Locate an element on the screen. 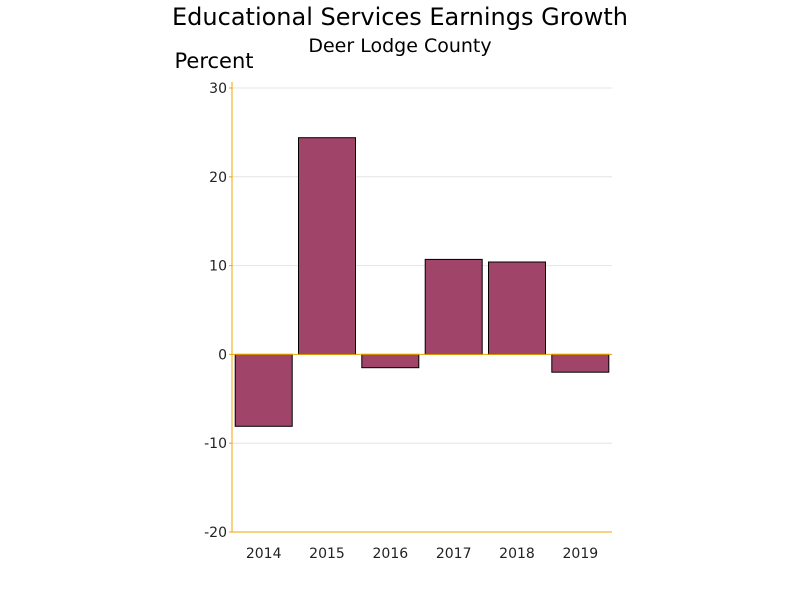  bar-2018 is located at coordinates (517, 308).